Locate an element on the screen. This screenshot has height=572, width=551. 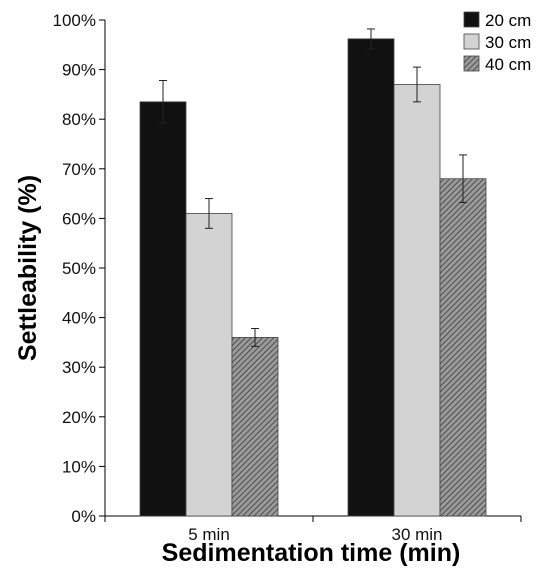
y-tick-label: 20% is located at coordinates (79, 417).